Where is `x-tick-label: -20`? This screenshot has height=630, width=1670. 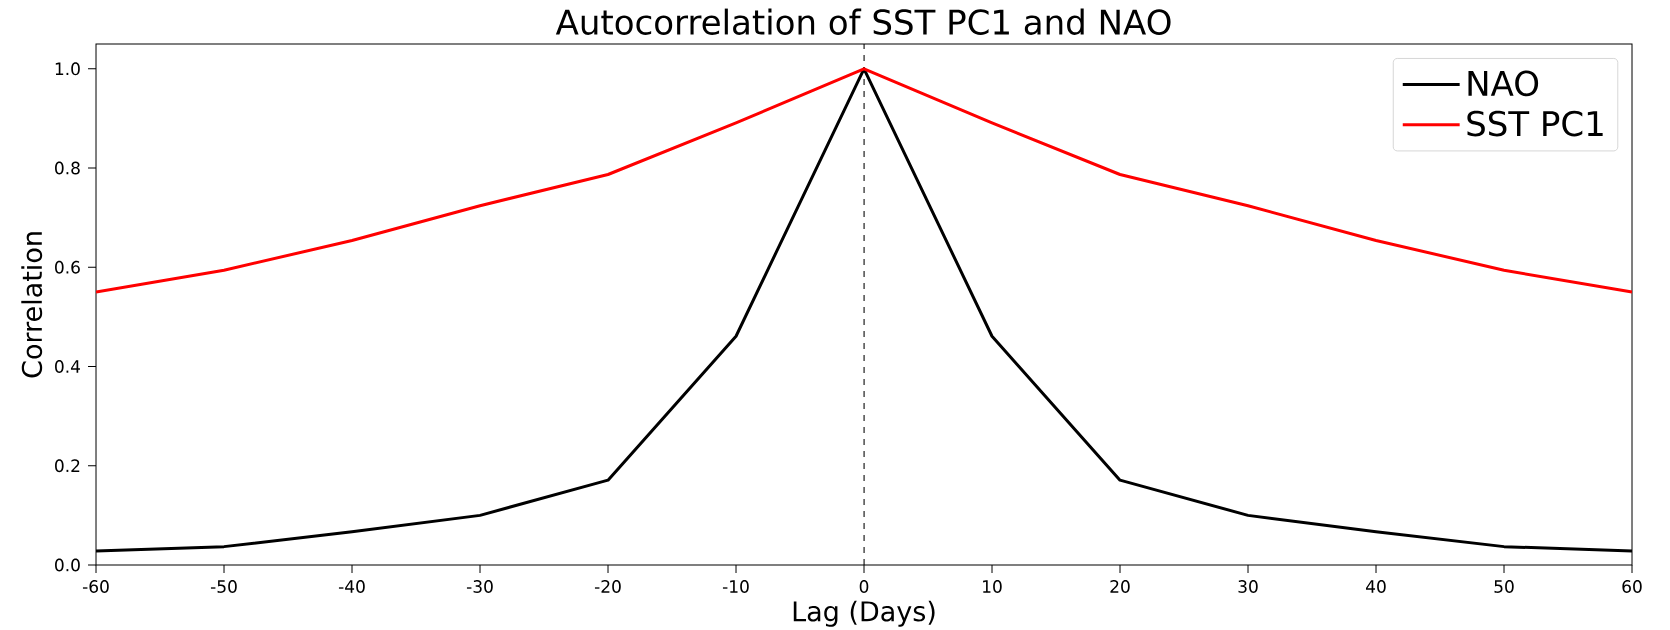 x-tick-label: -20 is located at coordinates (607, 586).